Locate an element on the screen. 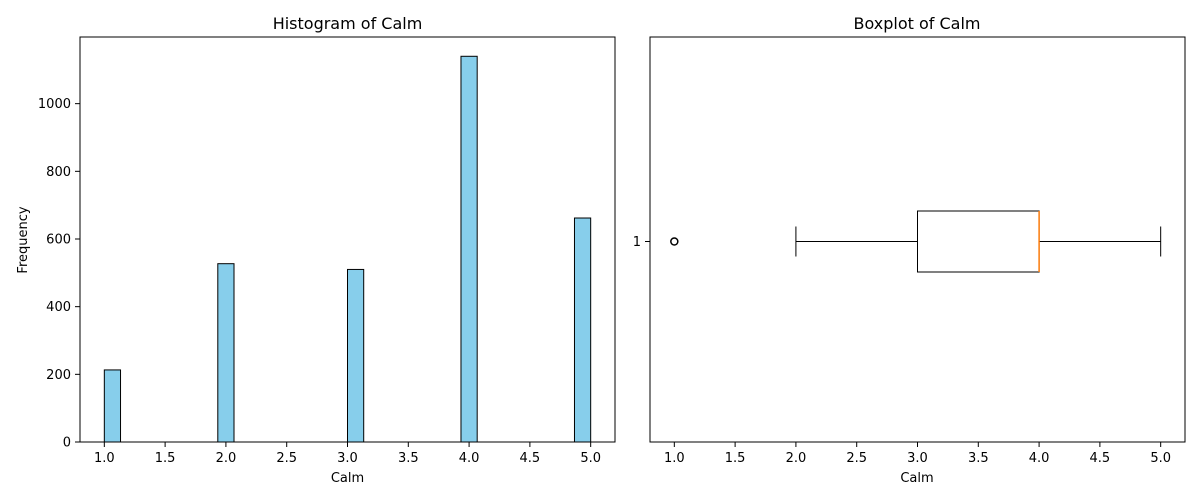  boxplot-x-ticks: 1.0 1.5 2.0 2.5 3.0 3.5 4.0 4.5 5.0 is located at coordinates (917, 454).